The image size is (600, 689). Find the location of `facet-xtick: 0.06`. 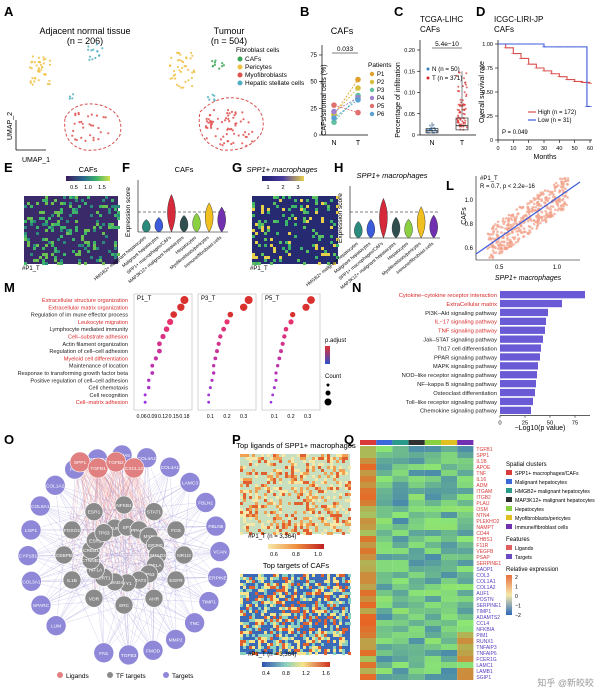

facet-xtick: 0.06 is located at coordinates (142, 417).